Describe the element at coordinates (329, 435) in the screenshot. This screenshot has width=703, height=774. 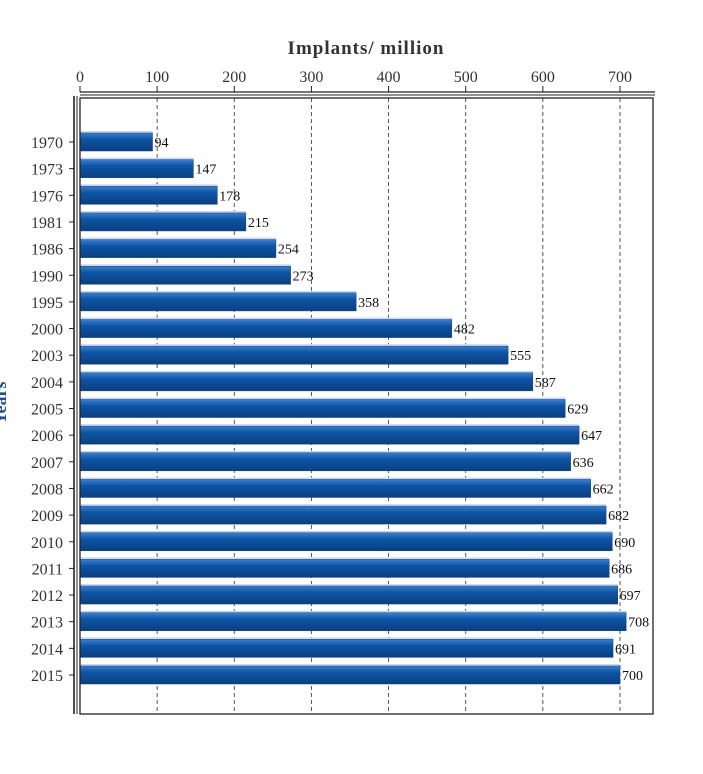
I see `bar-2006` at that location.